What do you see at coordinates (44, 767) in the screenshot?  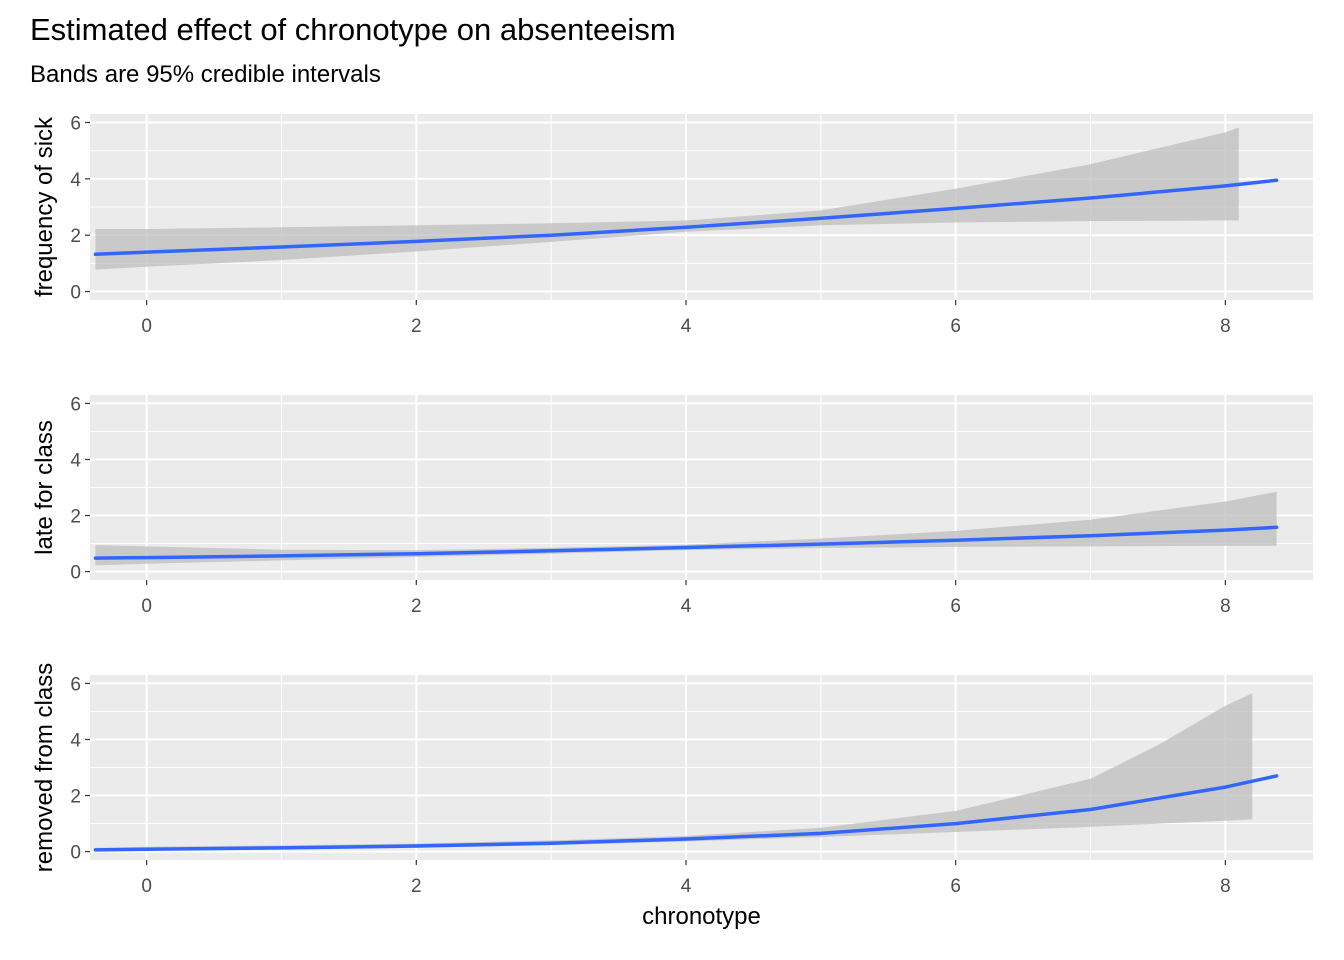 I see `y-axis-title: removed from class` at bounding box center [44, 767].